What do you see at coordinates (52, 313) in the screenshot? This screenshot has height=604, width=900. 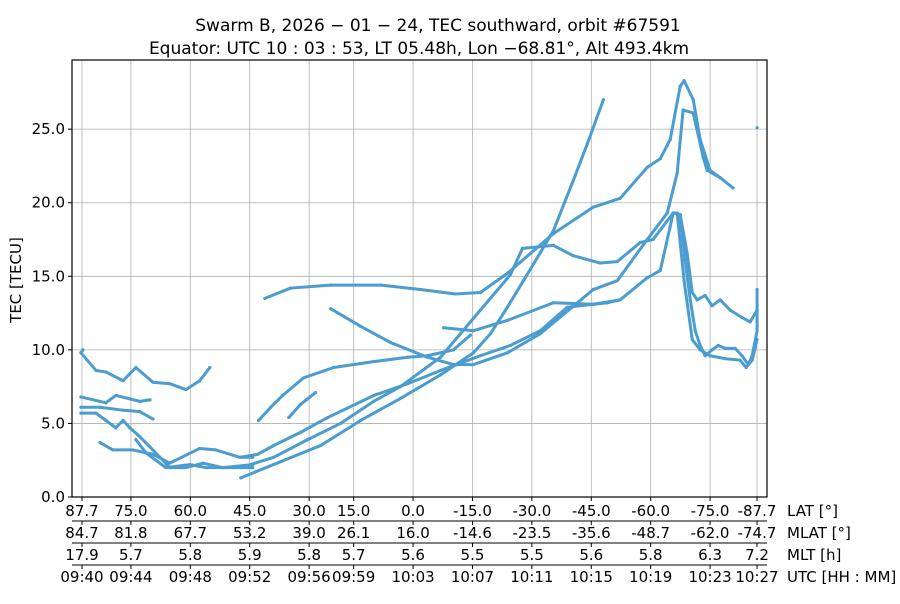 I see `y-axis: 0.0 5.0 10.0 15.0 20.0 25.0` at bounding box center [52, 313].